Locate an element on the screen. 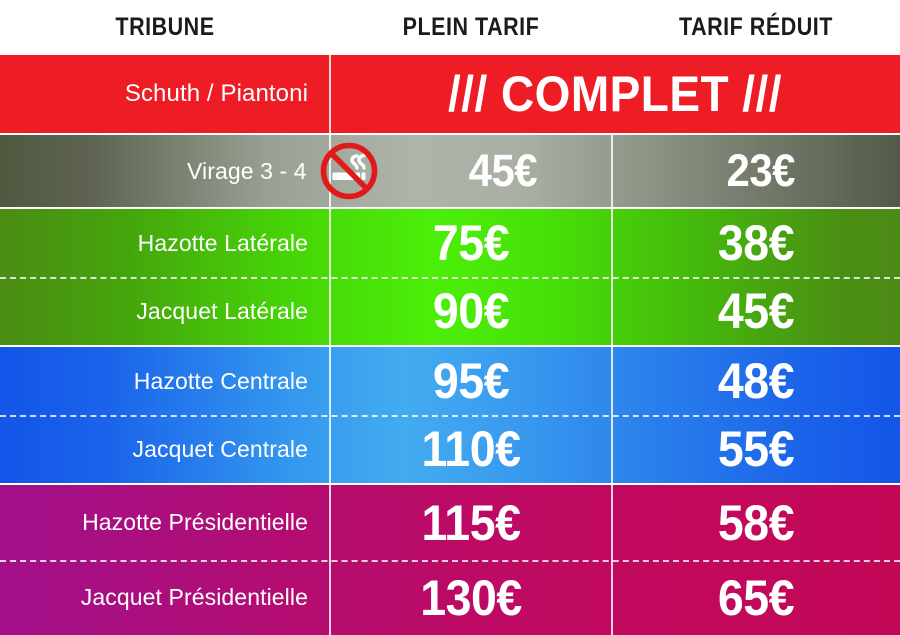  tribune-label: Jacquet Présidentielle is located at coordinates (194, 597).